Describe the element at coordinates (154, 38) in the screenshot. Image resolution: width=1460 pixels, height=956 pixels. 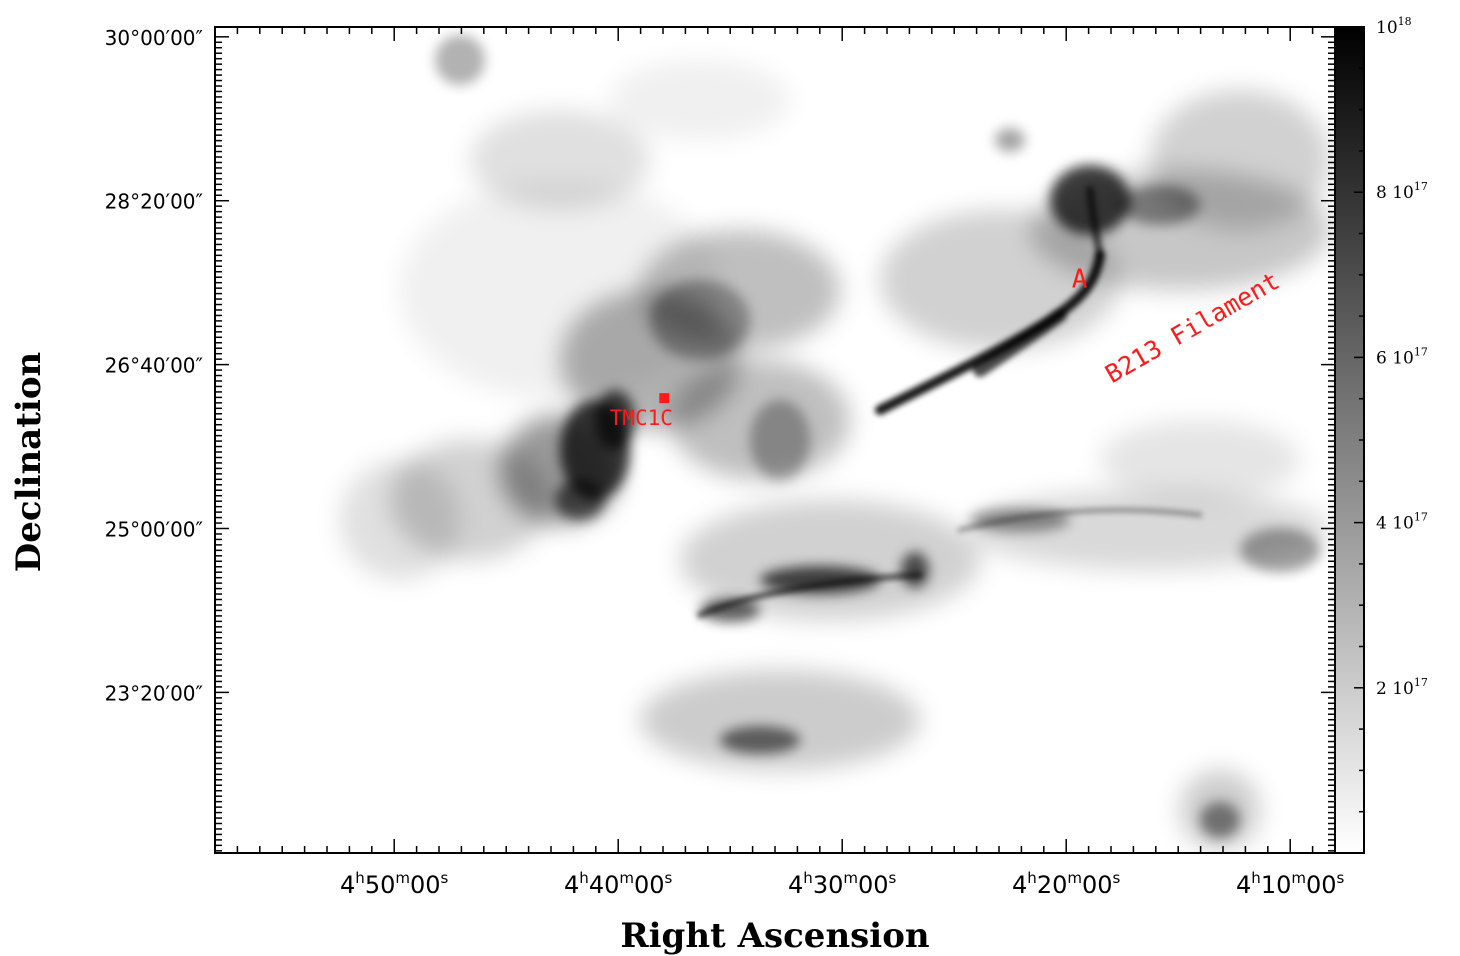
I see `y-tick-label: 30°00′00″` at that location.